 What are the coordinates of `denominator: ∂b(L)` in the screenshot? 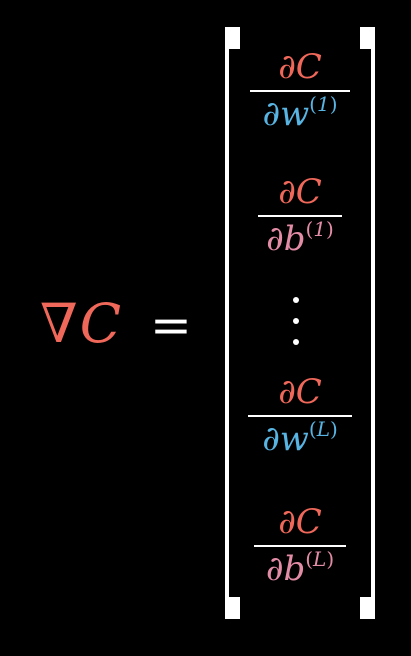 It's located at (300, 569).